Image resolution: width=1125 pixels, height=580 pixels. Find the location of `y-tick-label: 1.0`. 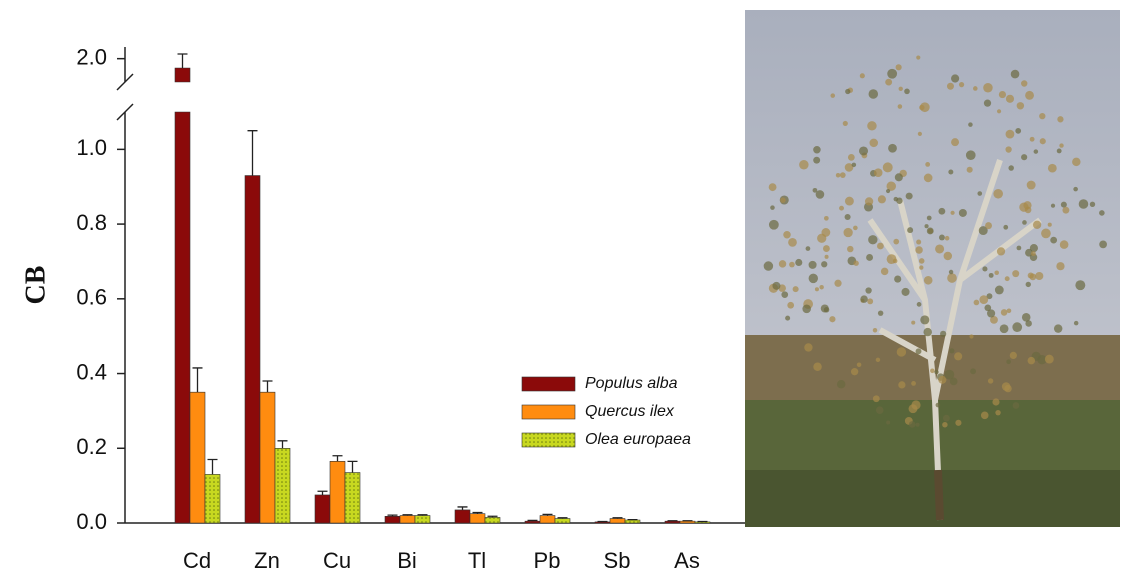

y-tick-label: 1.0 is located at coordinates (91, 147).